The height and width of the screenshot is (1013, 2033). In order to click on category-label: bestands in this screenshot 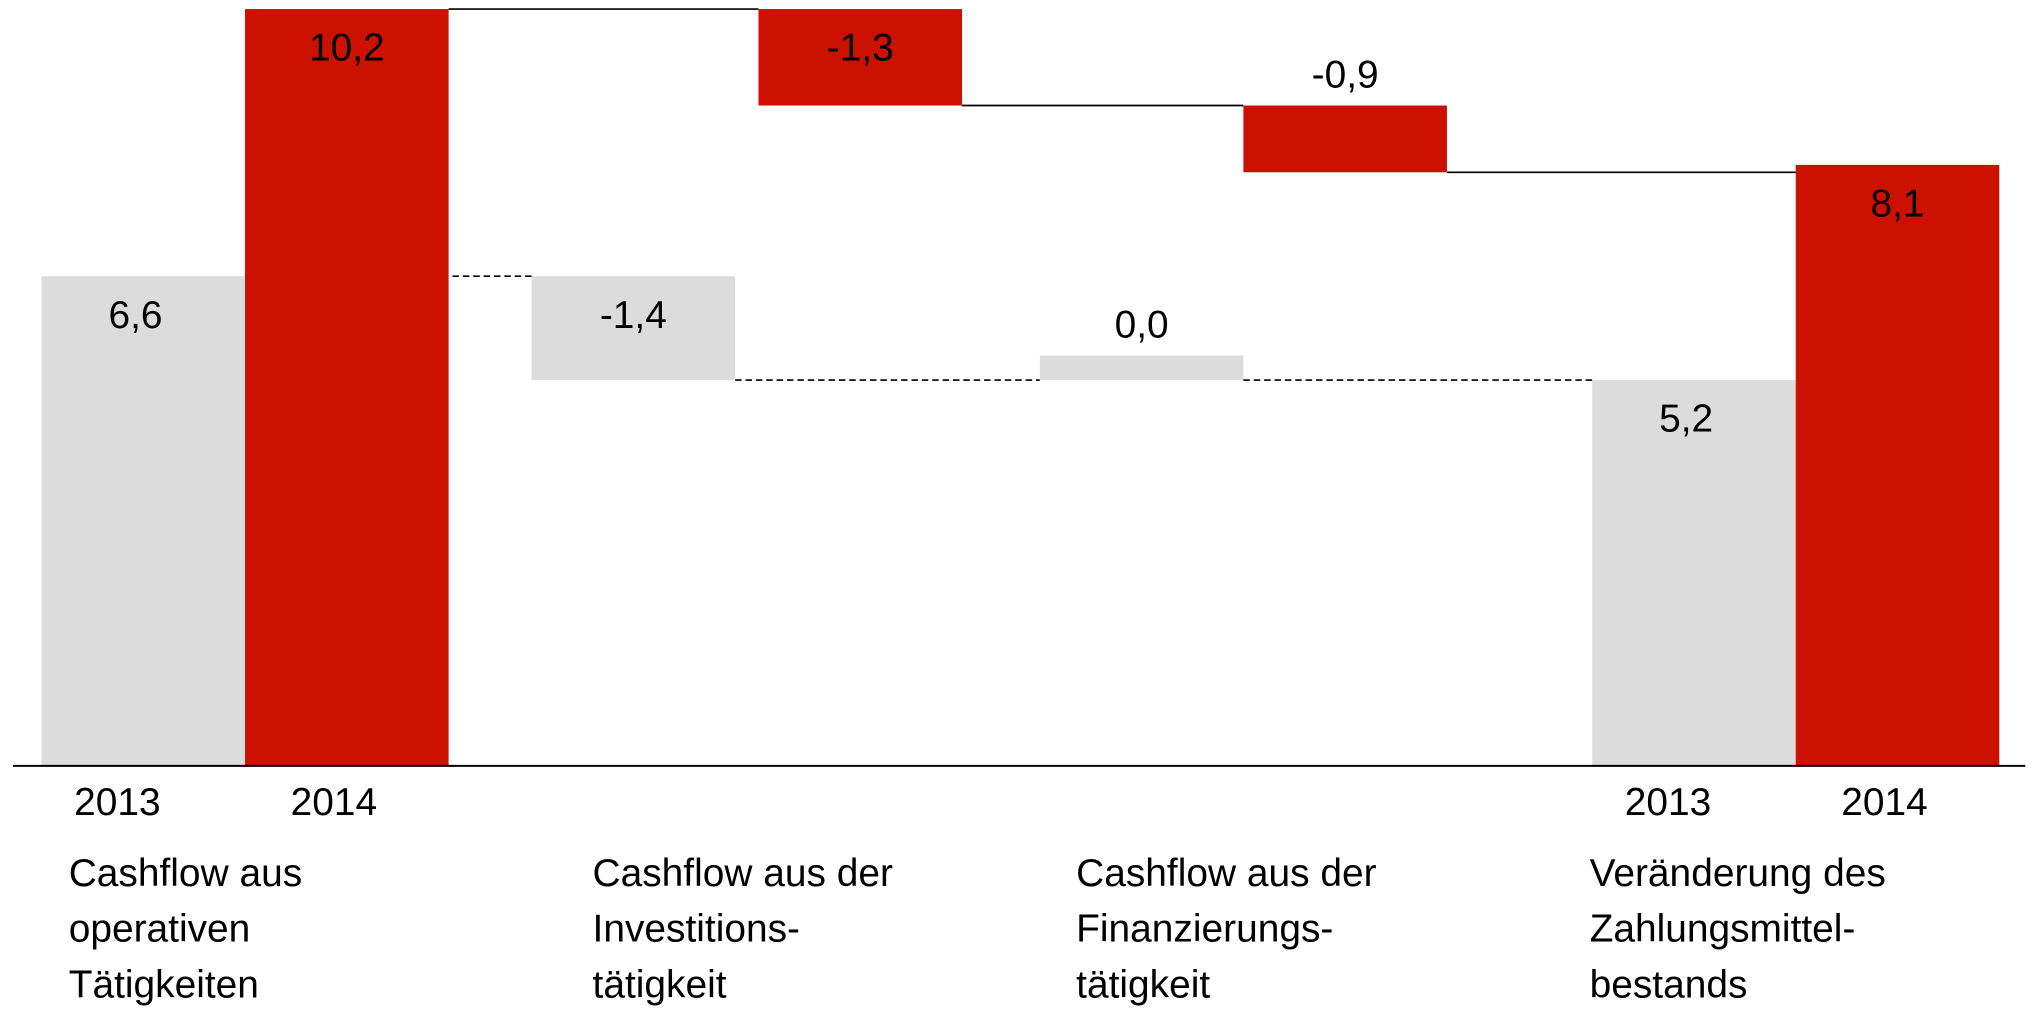, I will do `click(1669, 984)`.